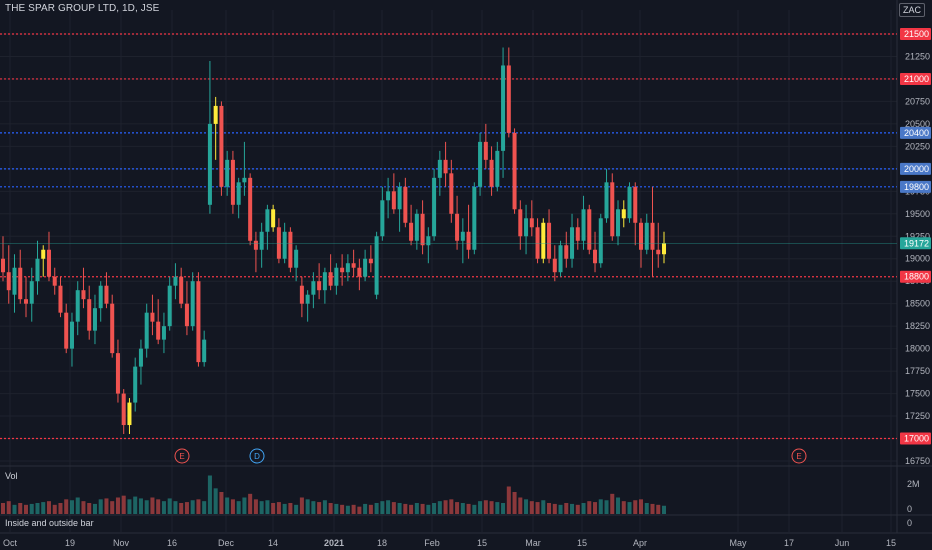 The width and height of the screenshot is (932, 550). I want to click on time-tick-label: 18, so click(382, 543).